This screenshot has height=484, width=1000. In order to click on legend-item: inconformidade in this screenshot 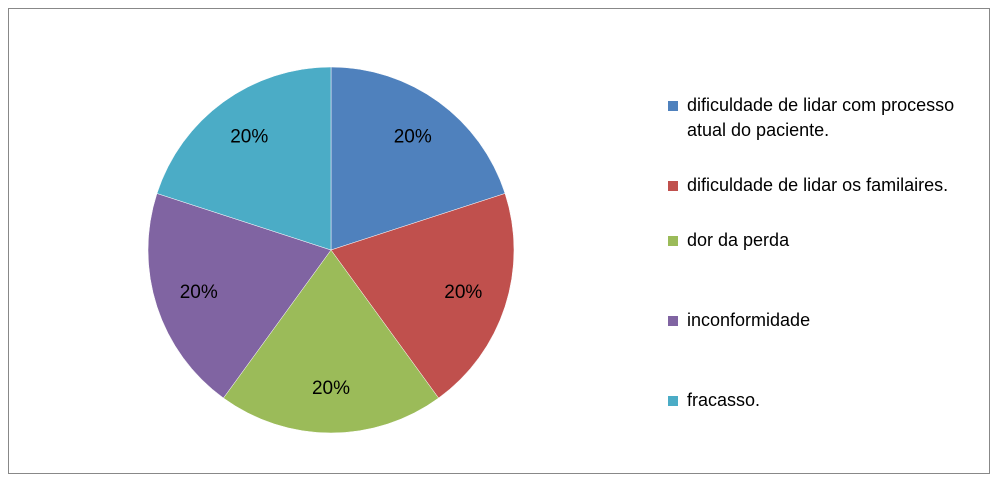, I will do `click(818, 320)`.